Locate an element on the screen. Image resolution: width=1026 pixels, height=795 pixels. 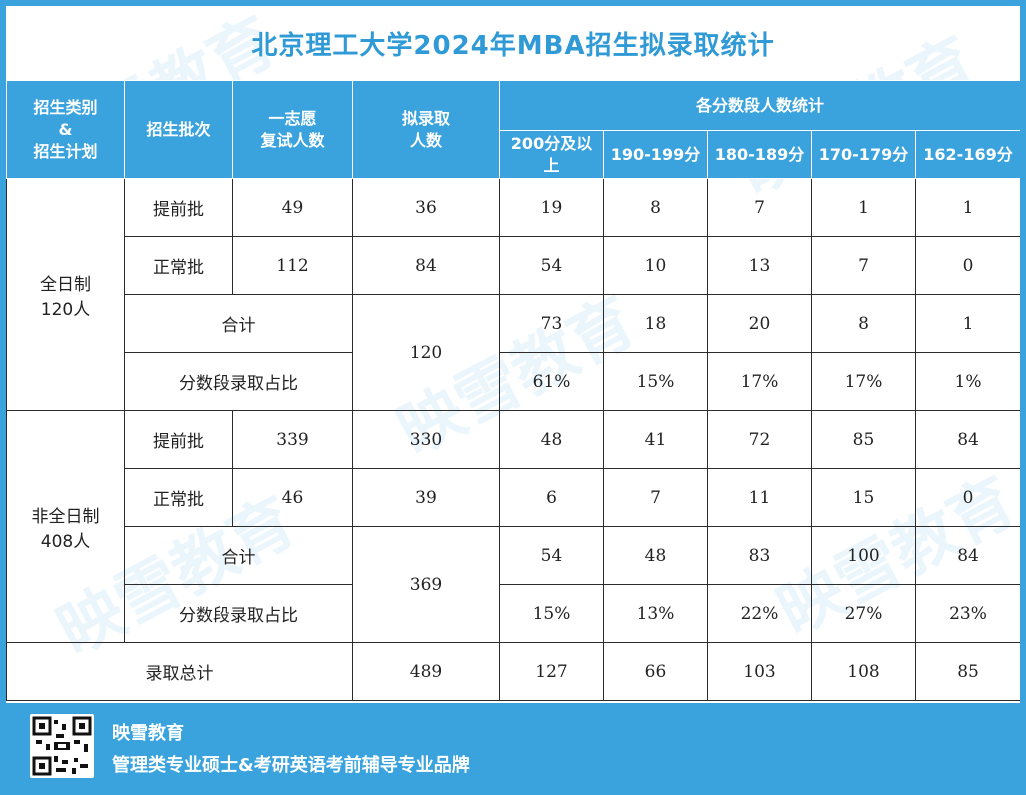
band-cell: 73 is located at coordinates (551, 323).